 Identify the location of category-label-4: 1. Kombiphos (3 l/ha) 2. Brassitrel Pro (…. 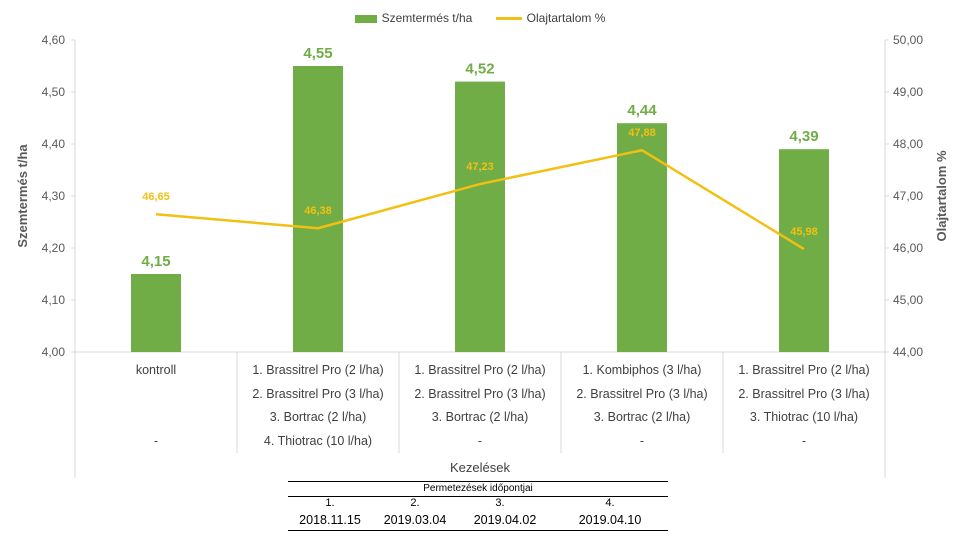
(642, 407).